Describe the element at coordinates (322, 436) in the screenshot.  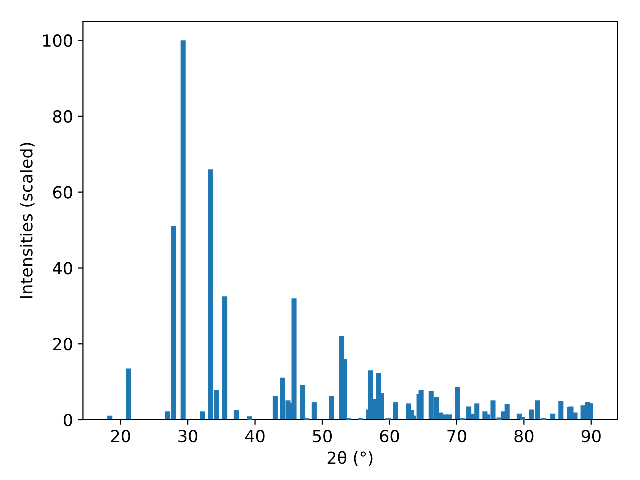
I see `x-tick-label: 50` at that location.